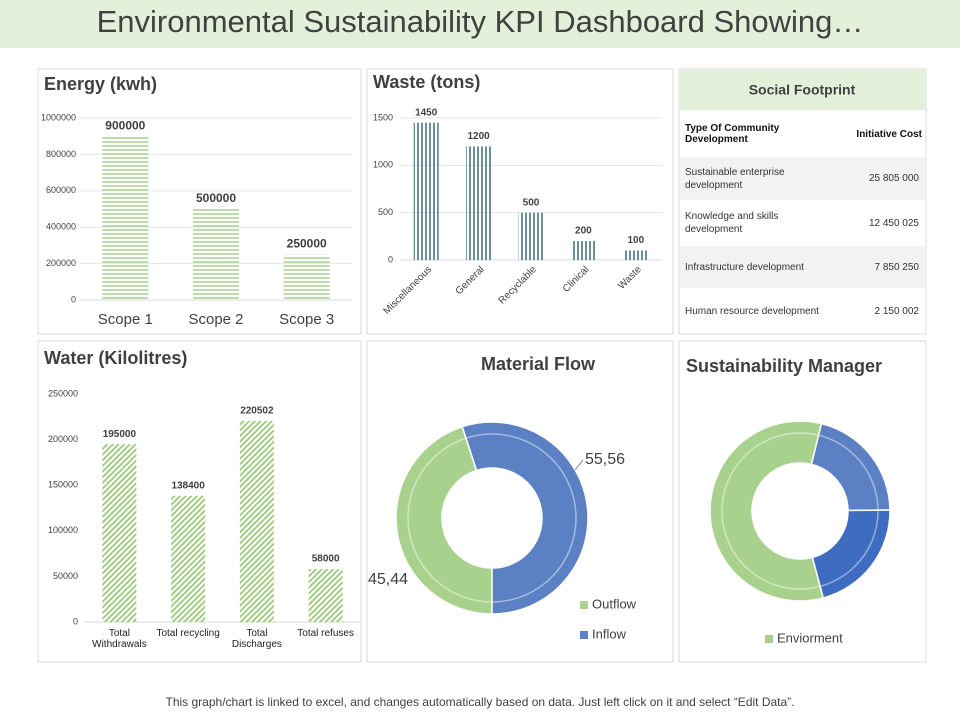  I want to click on value-label: 200, so click(583, 231).